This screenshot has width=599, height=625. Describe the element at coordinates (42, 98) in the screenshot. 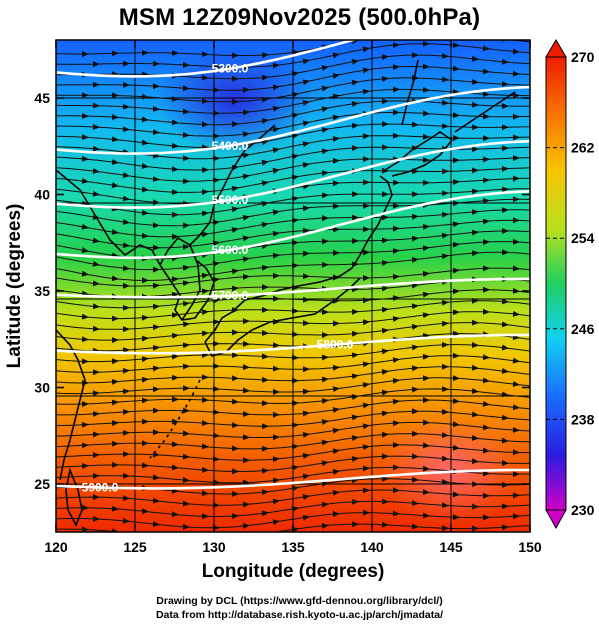

I see `y-tick-label: 45` at that location.